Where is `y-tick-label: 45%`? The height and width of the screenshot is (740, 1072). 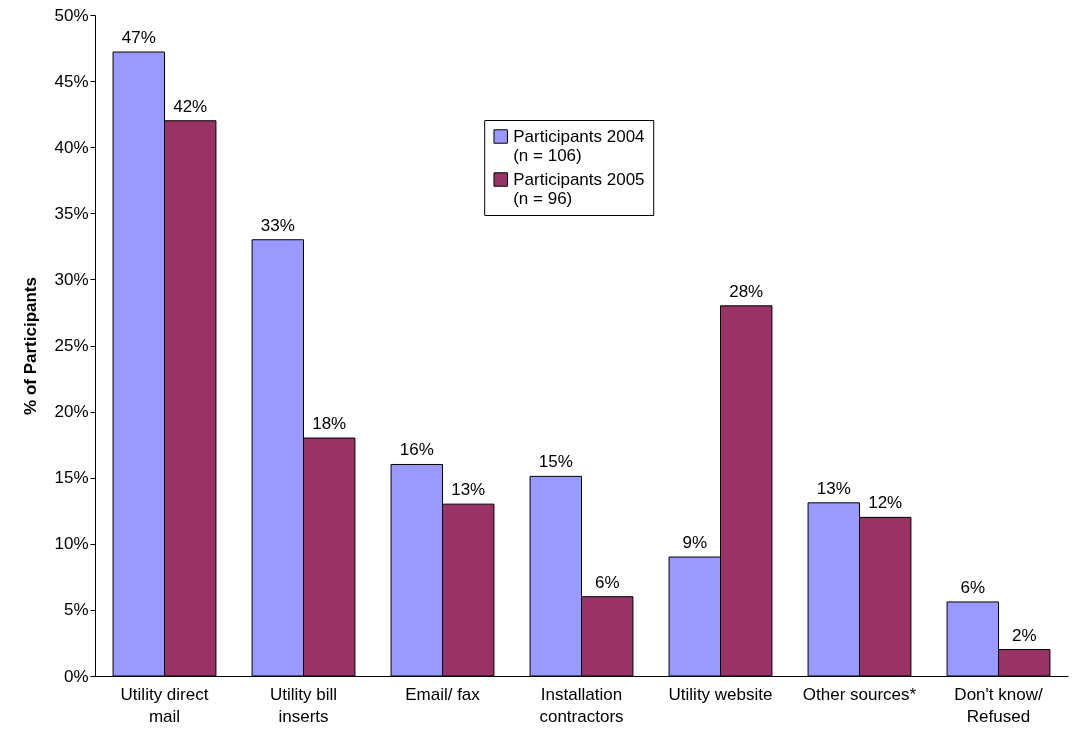
y-tick-label: 45% is located at coordinates (71, 81).